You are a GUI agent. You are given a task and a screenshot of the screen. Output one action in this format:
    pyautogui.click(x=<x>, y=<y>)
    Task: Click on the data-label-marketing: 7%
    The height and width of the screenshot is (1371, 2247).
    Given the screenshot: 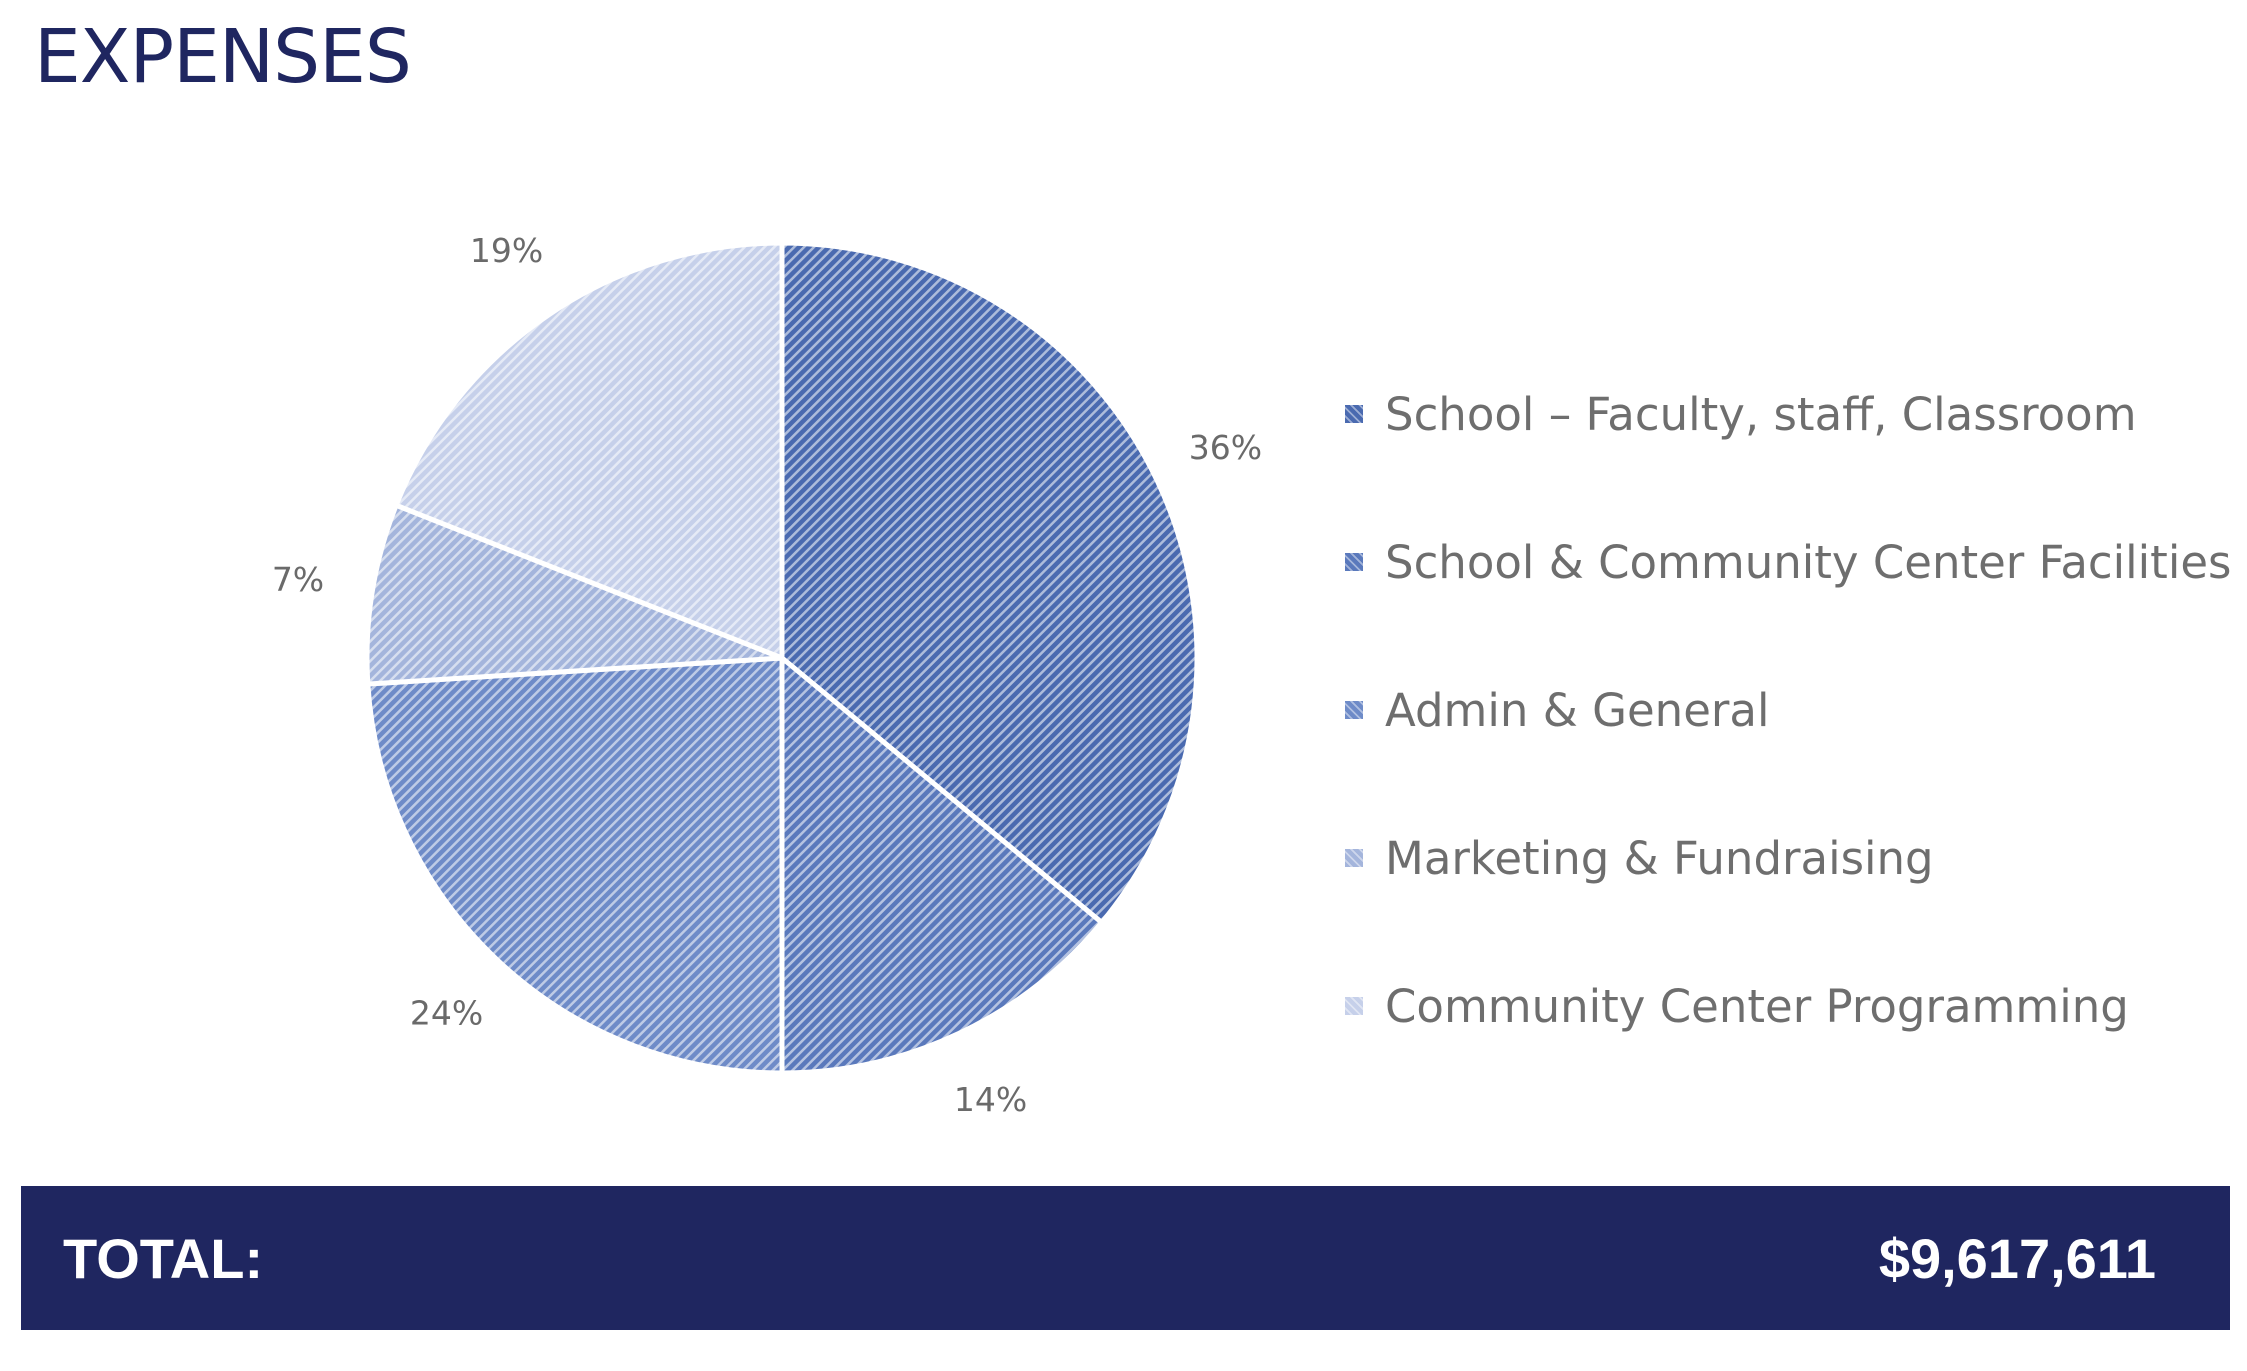 What is the action you would take?
    pyautogui.click(x=298, y=579)
    